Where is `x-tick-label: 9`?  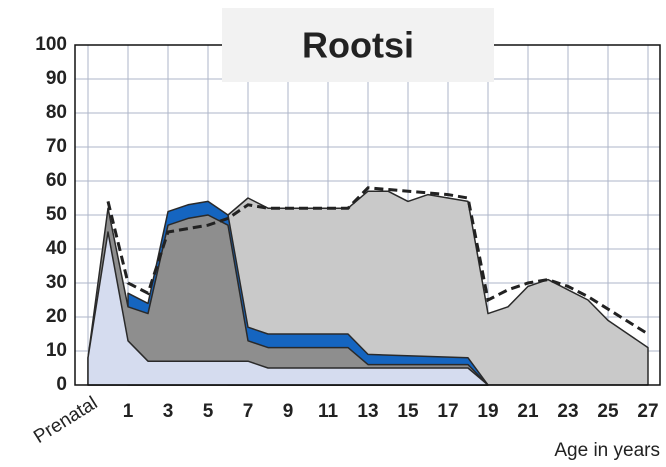 x-tick-label: 9 is located at coordinates (288, 411).